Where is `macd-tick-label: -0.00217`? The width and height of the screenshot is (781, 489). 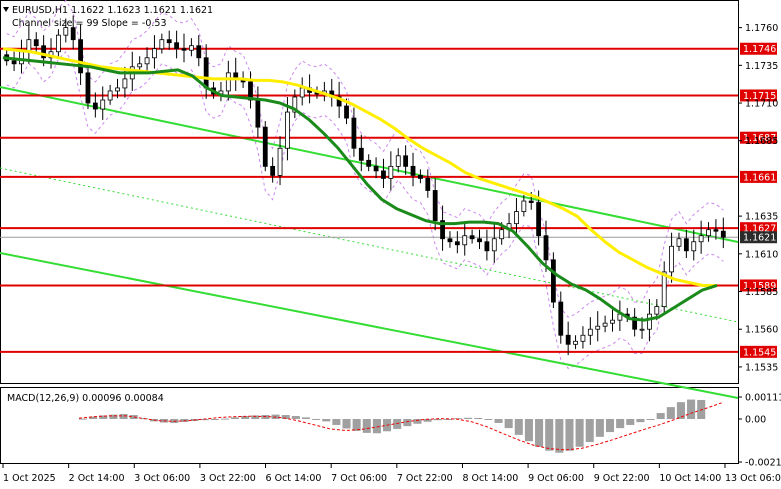
macd-tick-label: -0.00217 is located at coordinates (763, 463).